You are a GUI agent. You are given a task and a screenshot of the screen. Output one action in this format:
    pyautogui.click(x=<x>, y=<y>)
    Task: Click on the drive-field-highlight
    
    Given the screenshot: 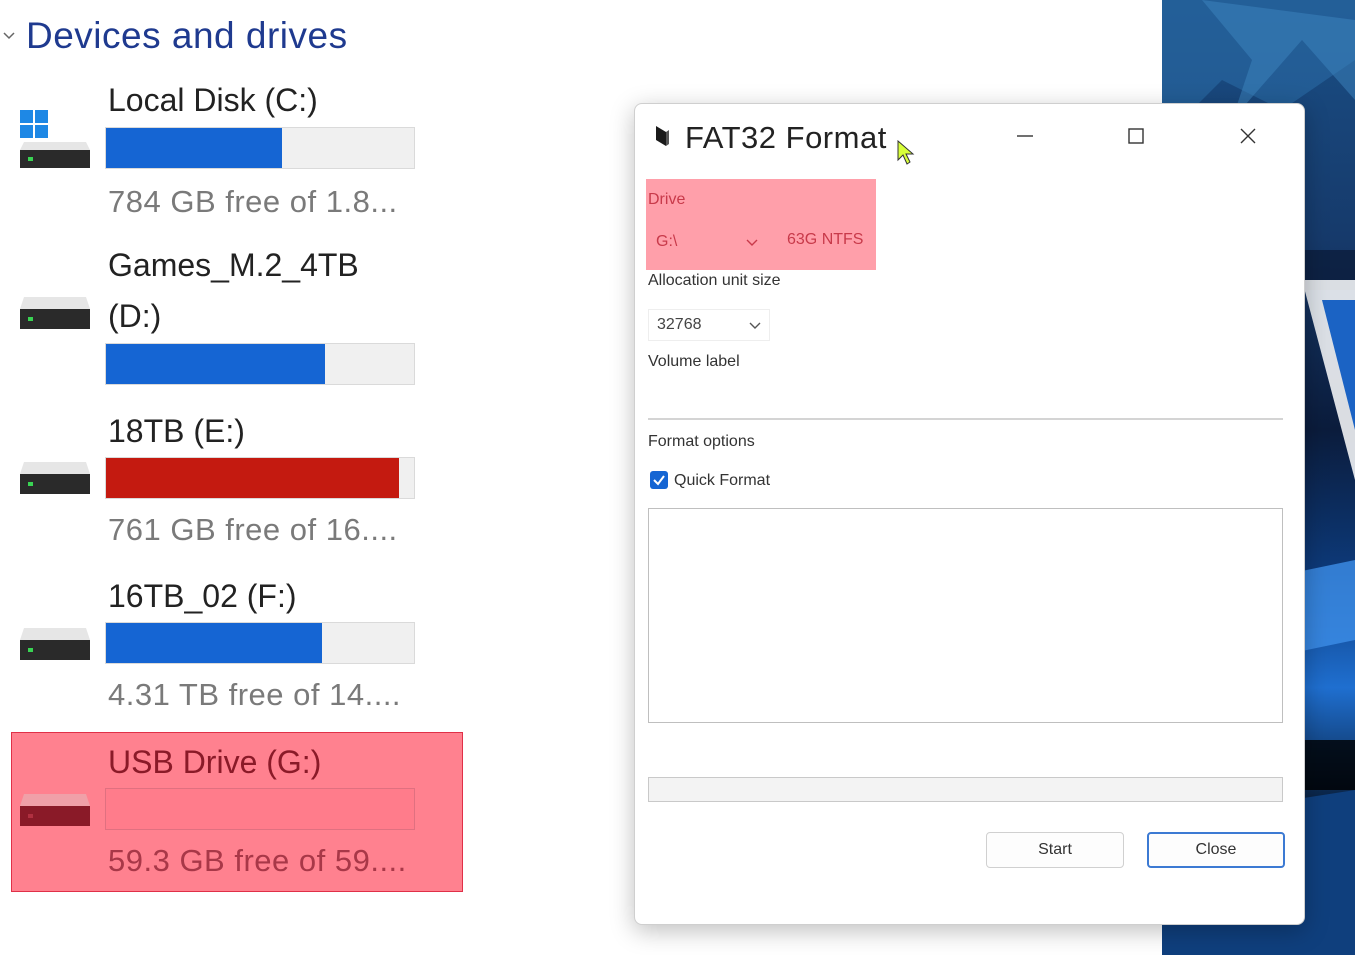 What is the action you would take?
    pyautogui.click(x=761, y=224)
    